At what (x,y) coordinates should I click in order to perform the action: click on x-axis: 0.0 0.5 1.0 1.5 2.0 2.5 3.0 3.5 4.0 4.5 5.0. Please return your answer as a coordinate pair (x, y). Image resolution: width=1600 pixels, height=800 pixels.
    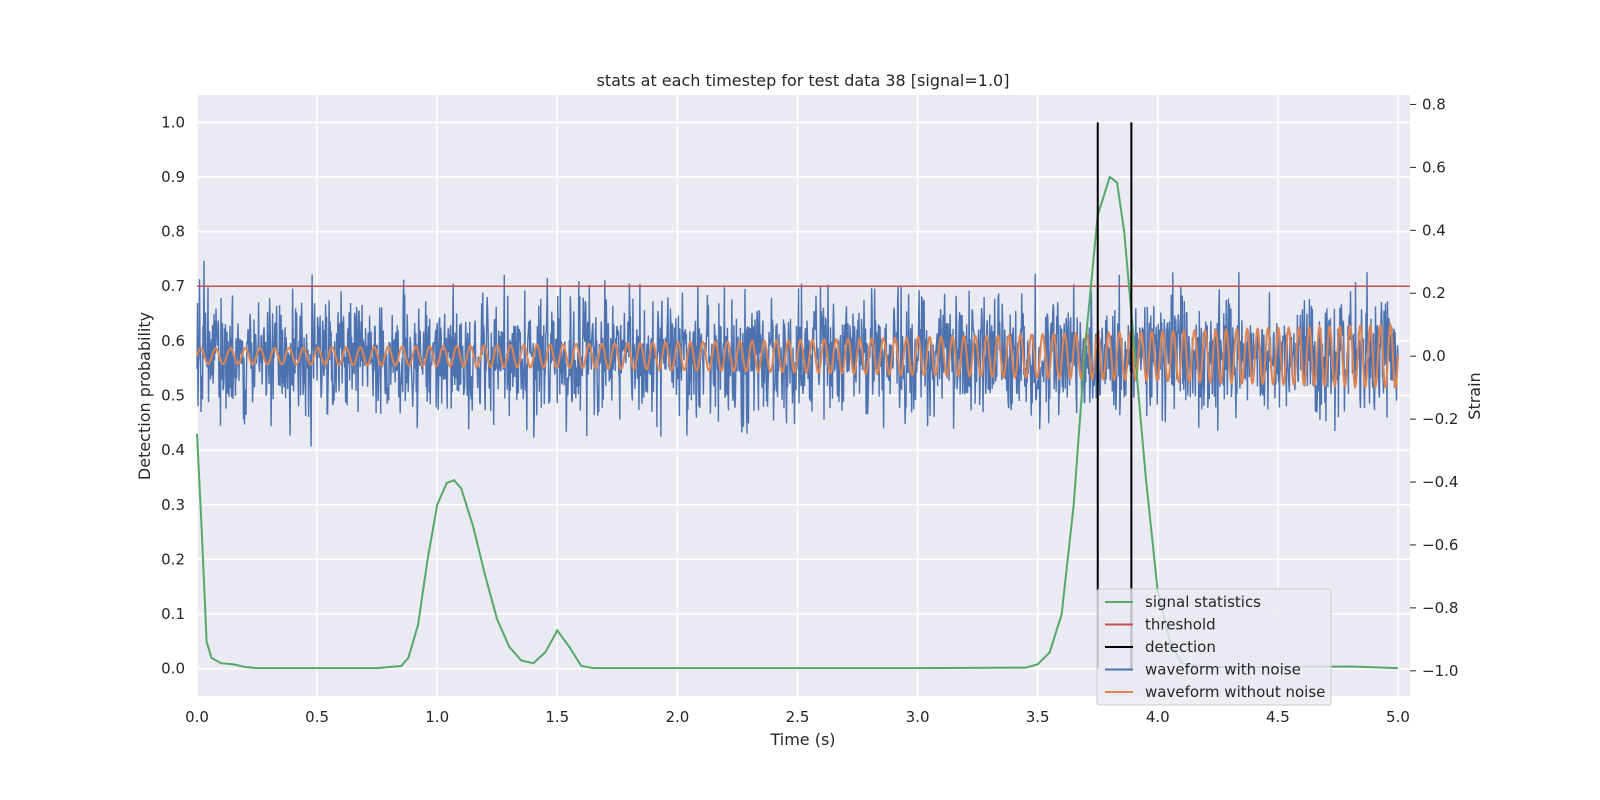
    Looking at the image, I should click on (797, 717).